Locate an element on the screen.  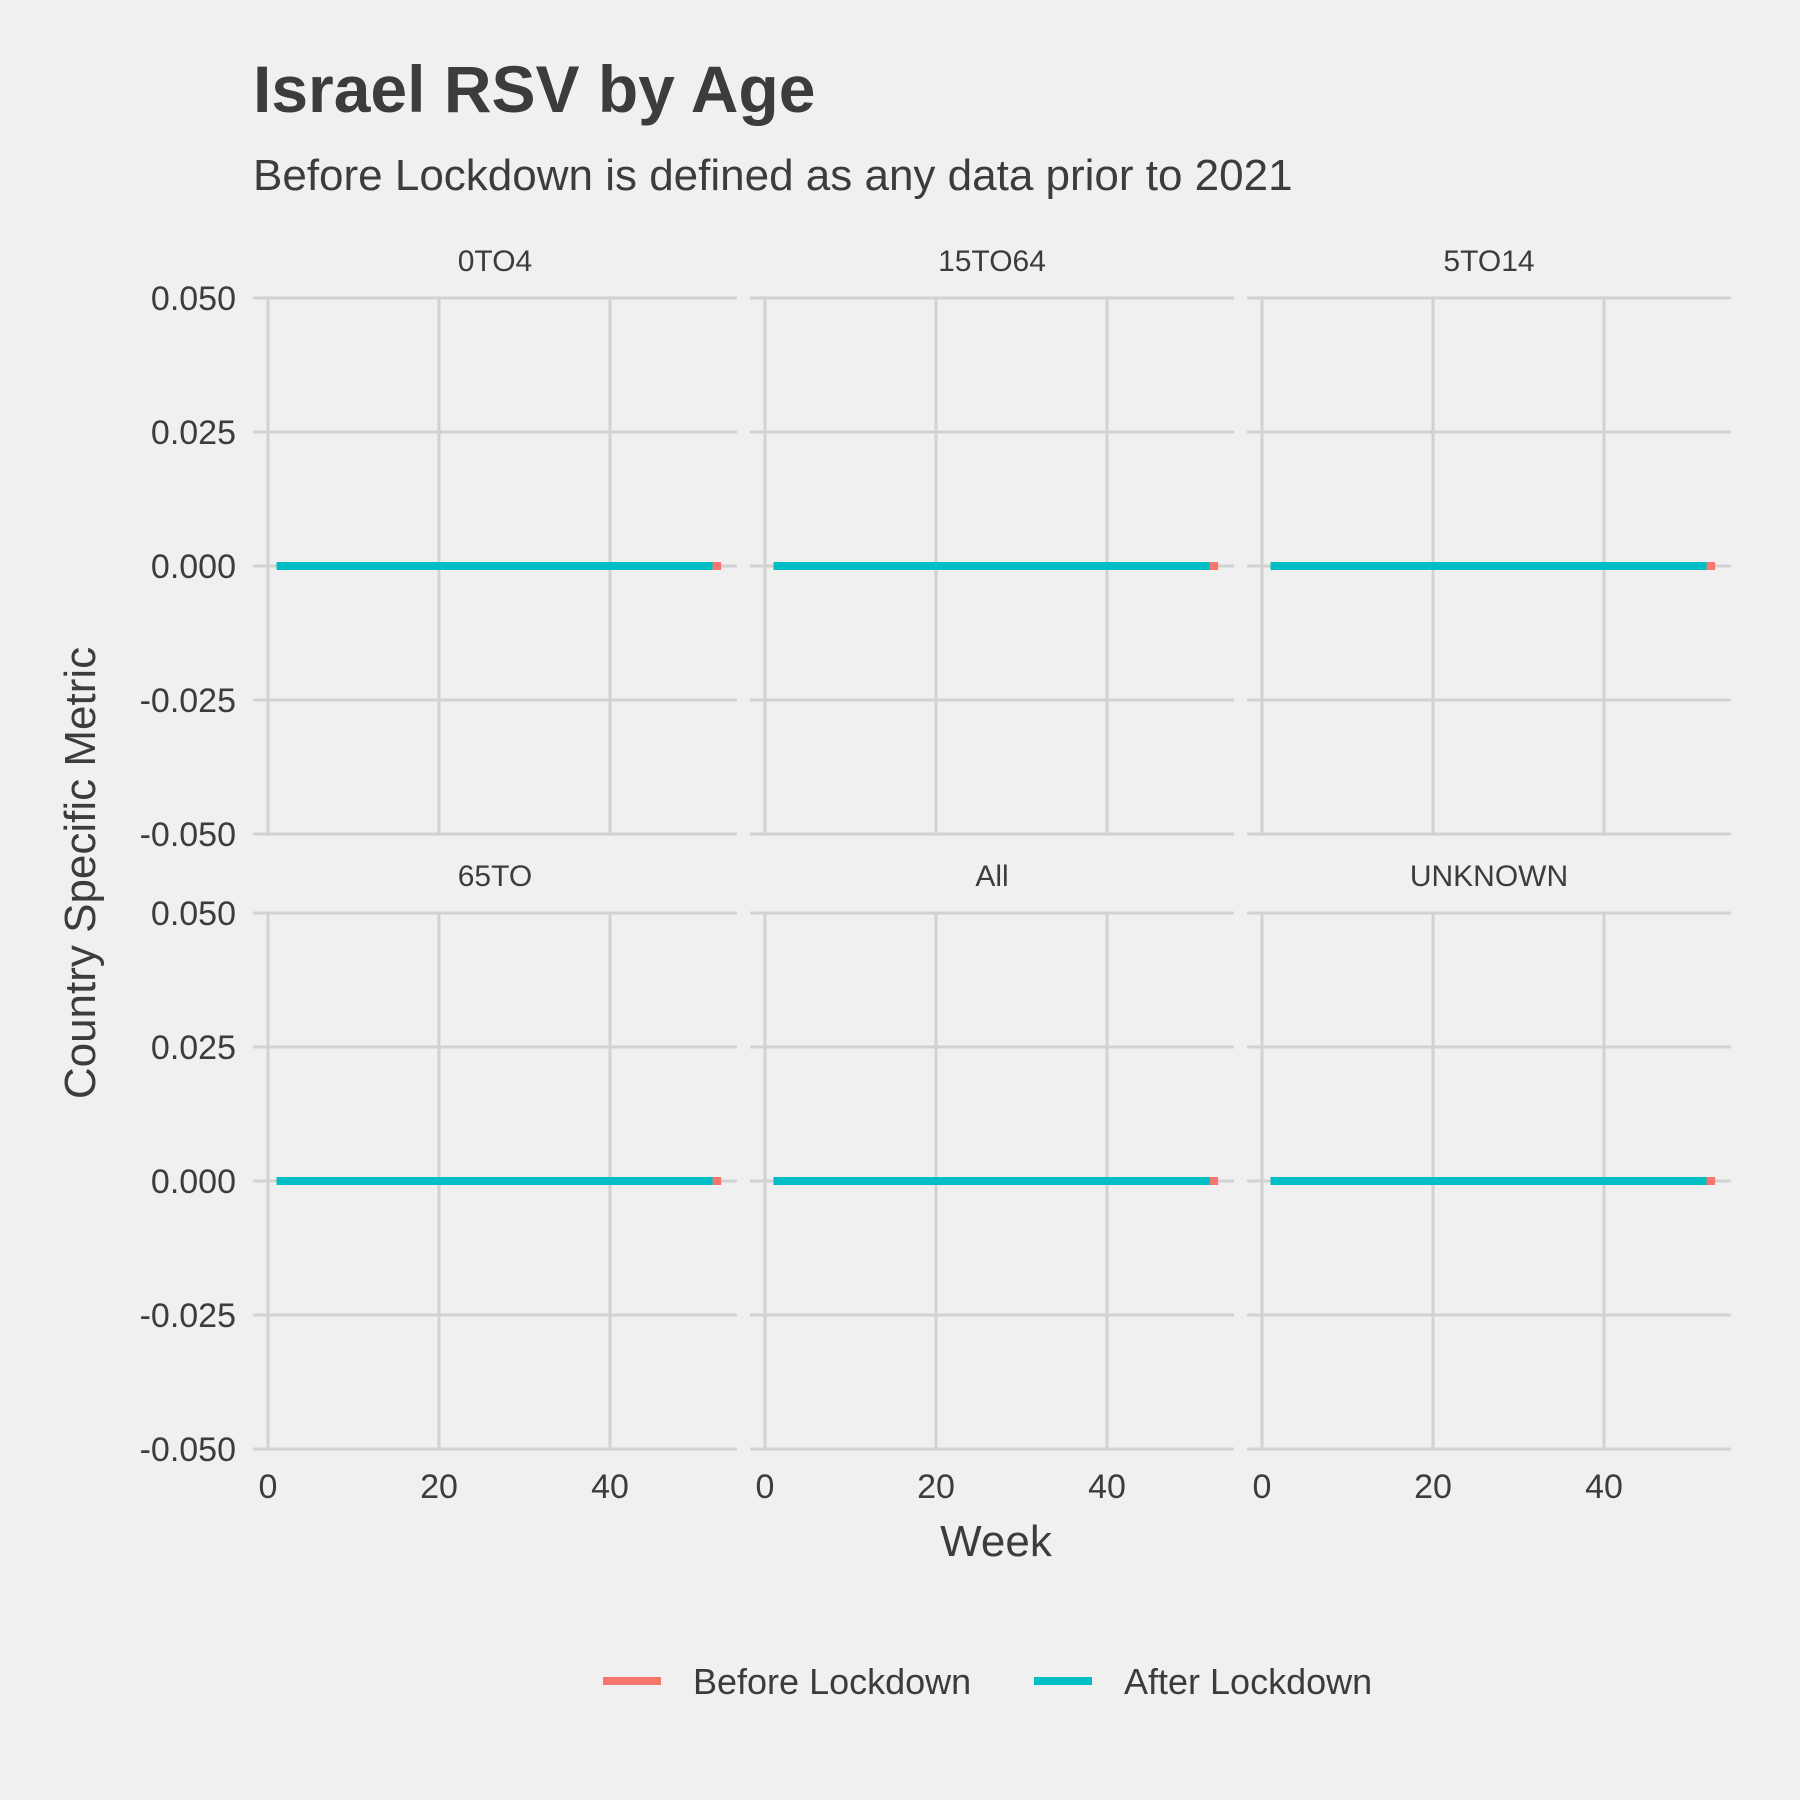
facet-label: 15TO64 is located at coordinates (992, 261).